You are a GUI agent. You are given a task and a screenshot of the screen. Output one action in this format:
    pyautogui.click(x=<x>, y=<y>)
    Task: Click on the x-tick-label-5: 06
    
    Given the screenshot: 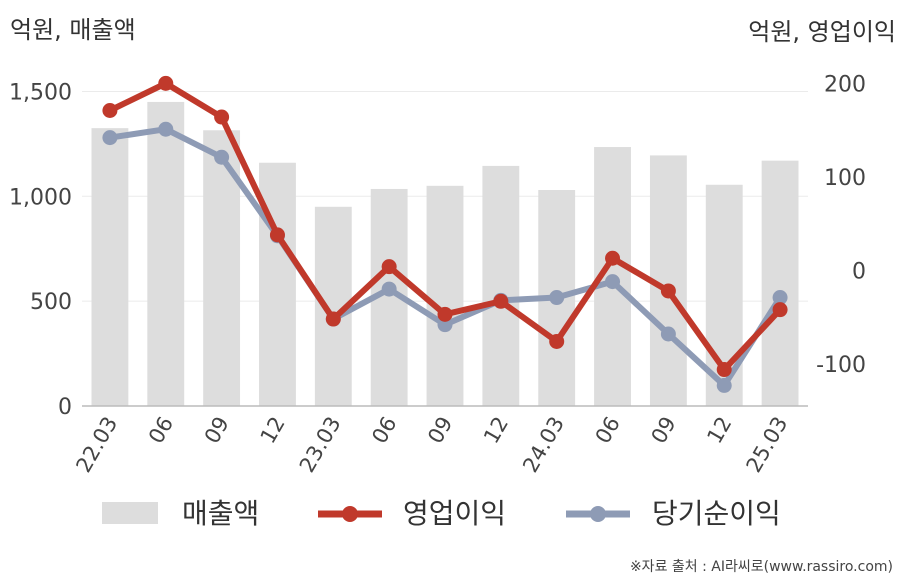 What is the action you would take?
    pyautogui.click(x=384, y=430)
    